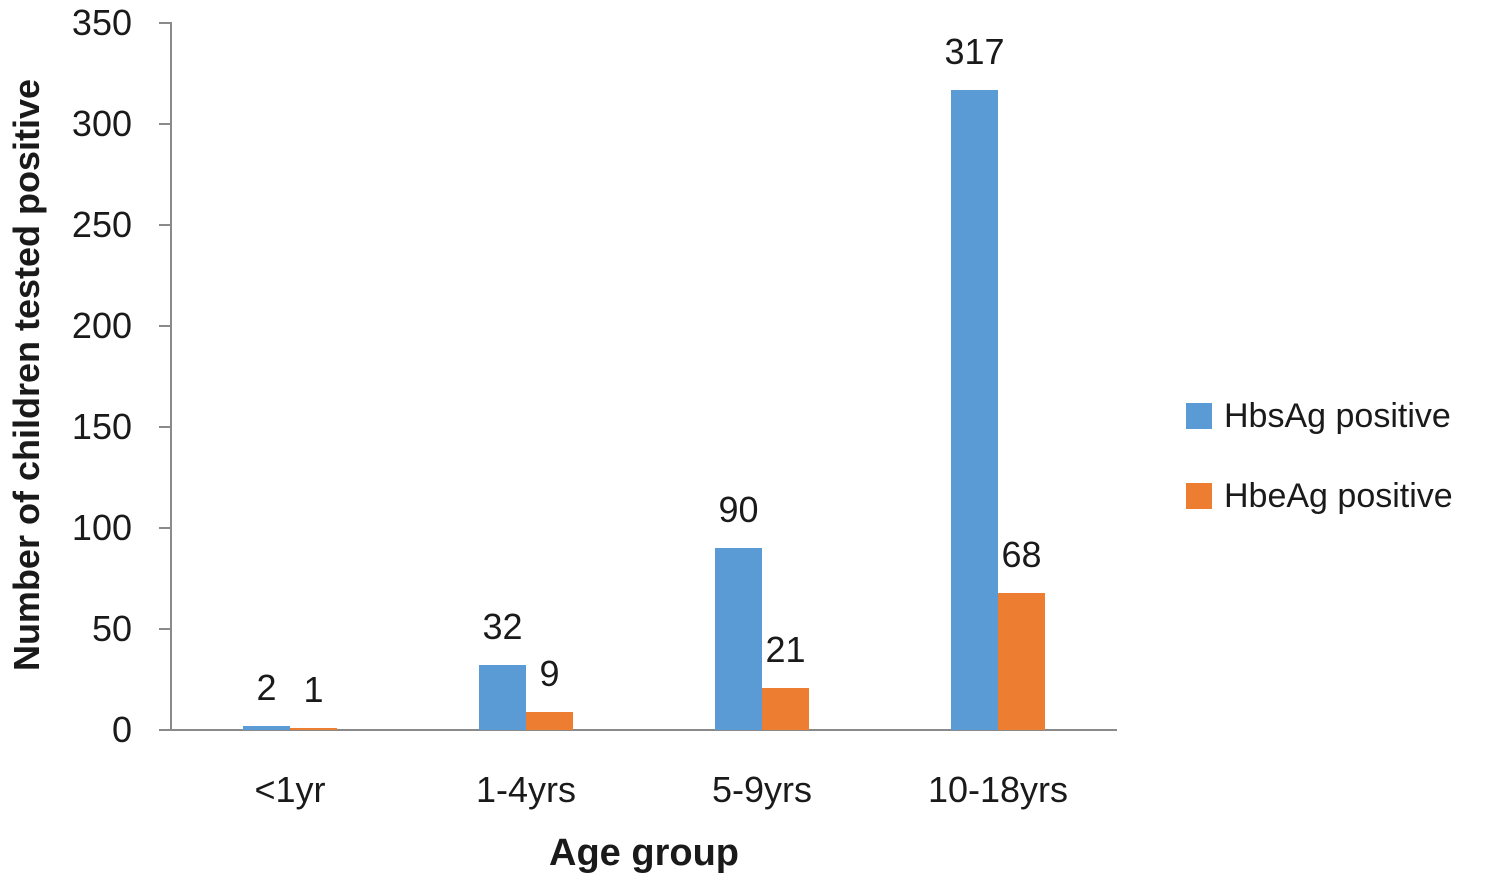 The image size is (1500, 883). Describe the element at coordinates (785, 649) in the screenshot. I see `data-label: 21` at that location.